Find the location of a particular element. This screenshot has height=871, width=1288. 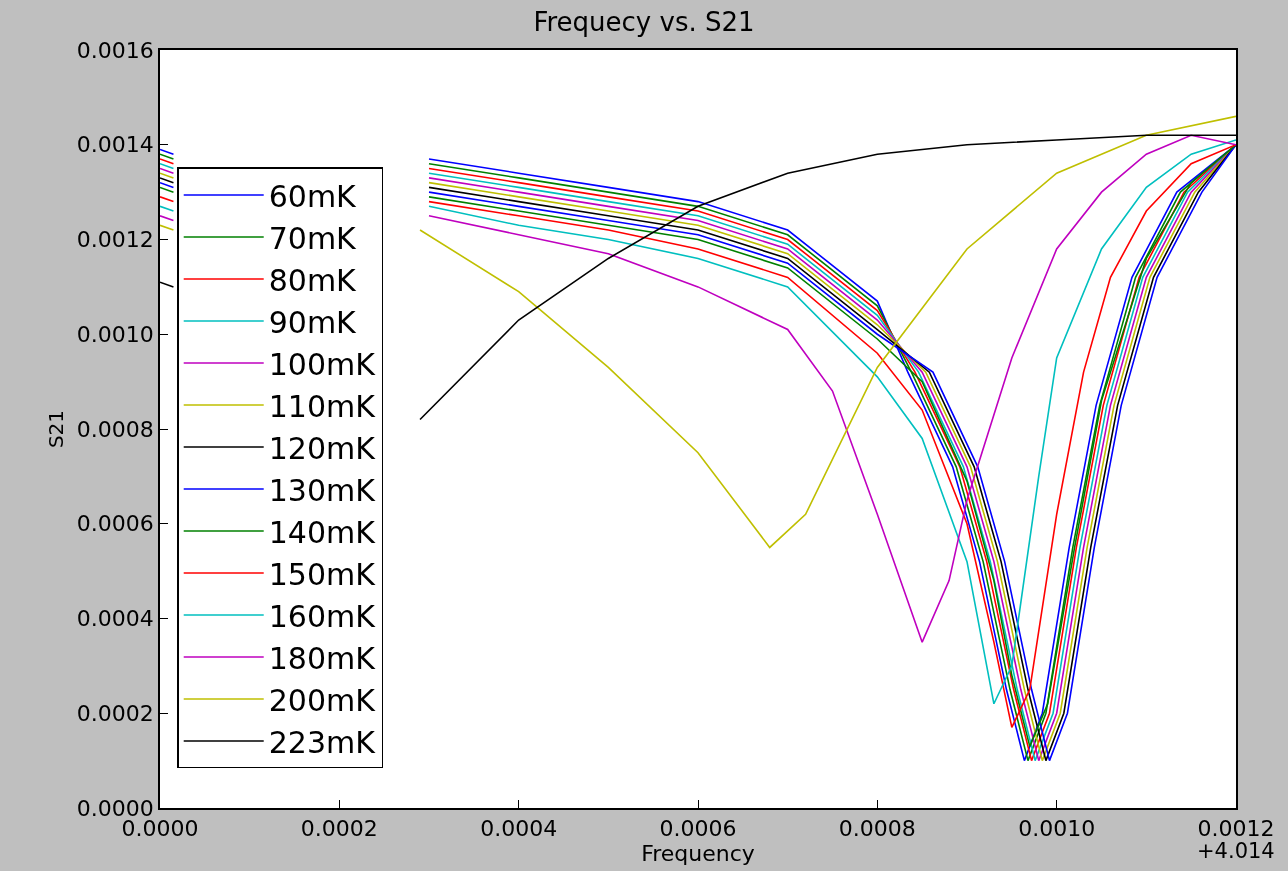

y-tick-label: 0.0014 is located at coordinates (115, 145).